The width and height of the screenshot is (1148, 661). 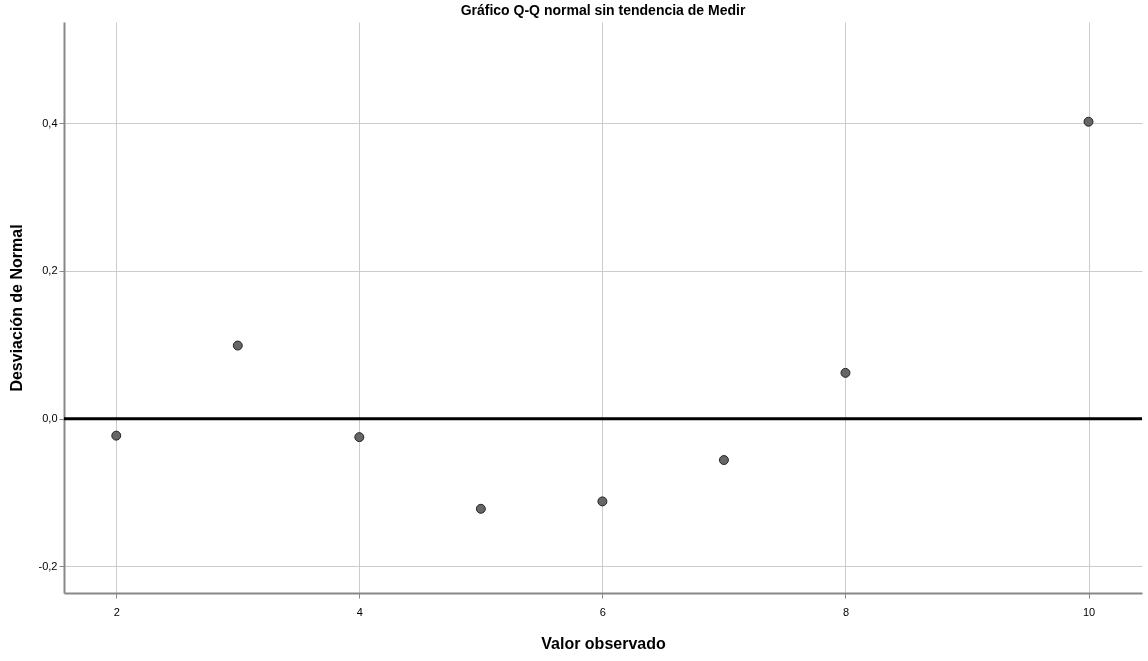 What do you see at coordinates (603, 10) in the screenshot?
I see `chart-title: Gráfico Q-Q normal sin tendencia de Medir` at bounding box center [603, 10].